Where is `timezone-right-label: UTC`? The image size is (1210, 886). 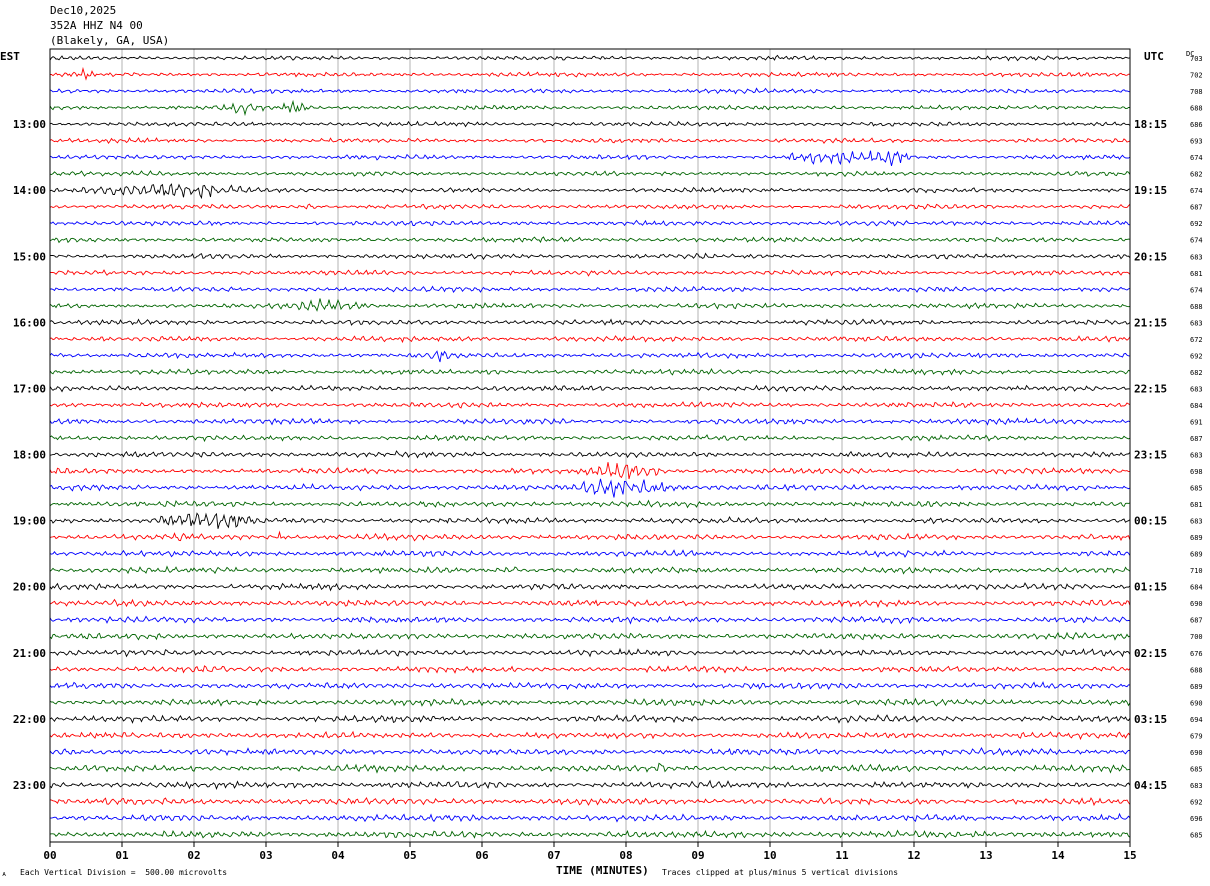
timezone-right-label: UTC is located at coordinates (1154, 56).